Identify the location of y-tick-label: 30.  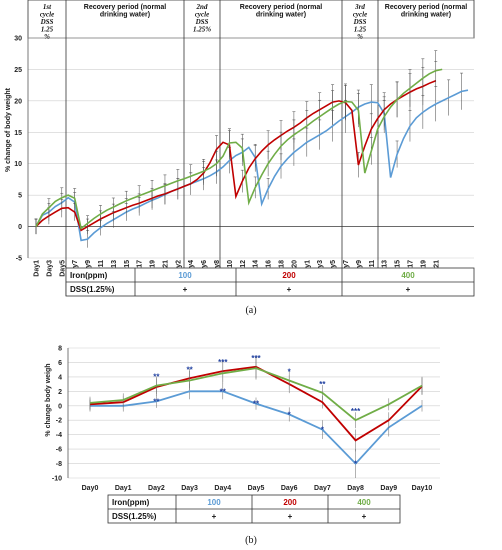
(18, 39).